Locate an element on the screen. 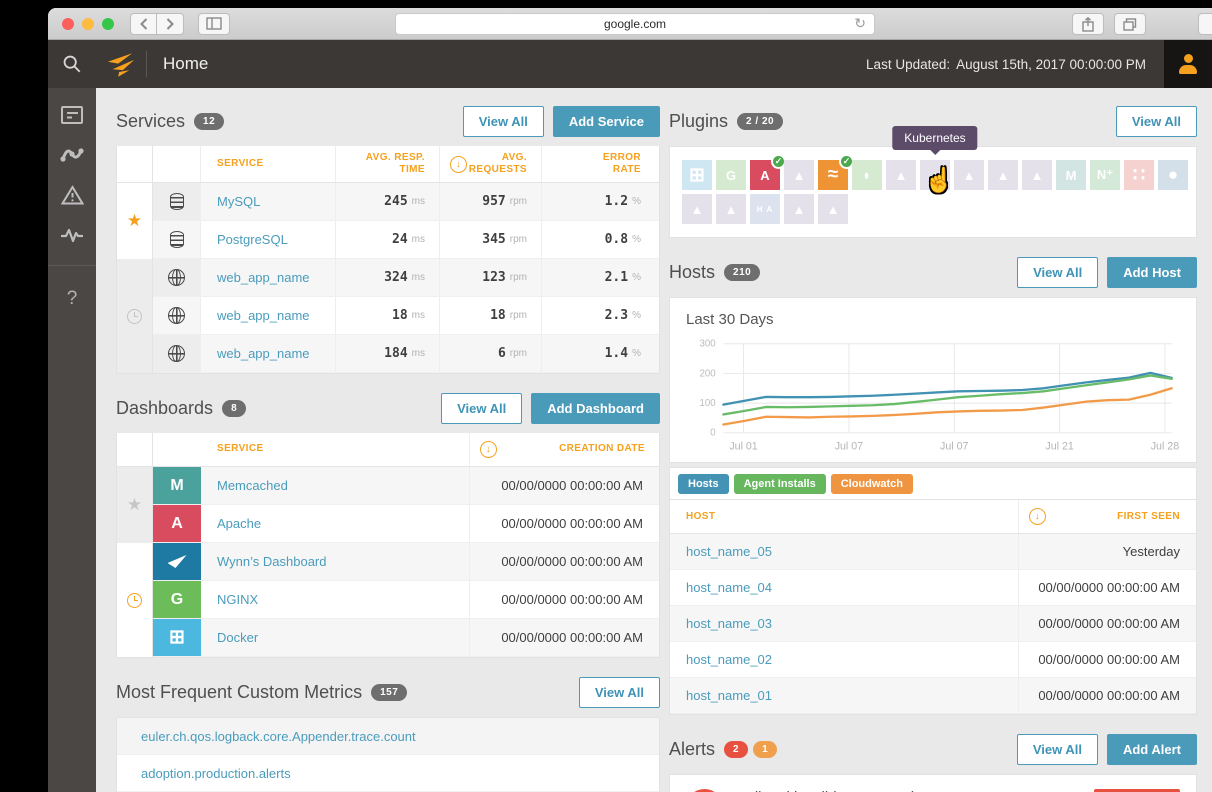  host-link: host_name_02 is located at coordinates (729, 659).